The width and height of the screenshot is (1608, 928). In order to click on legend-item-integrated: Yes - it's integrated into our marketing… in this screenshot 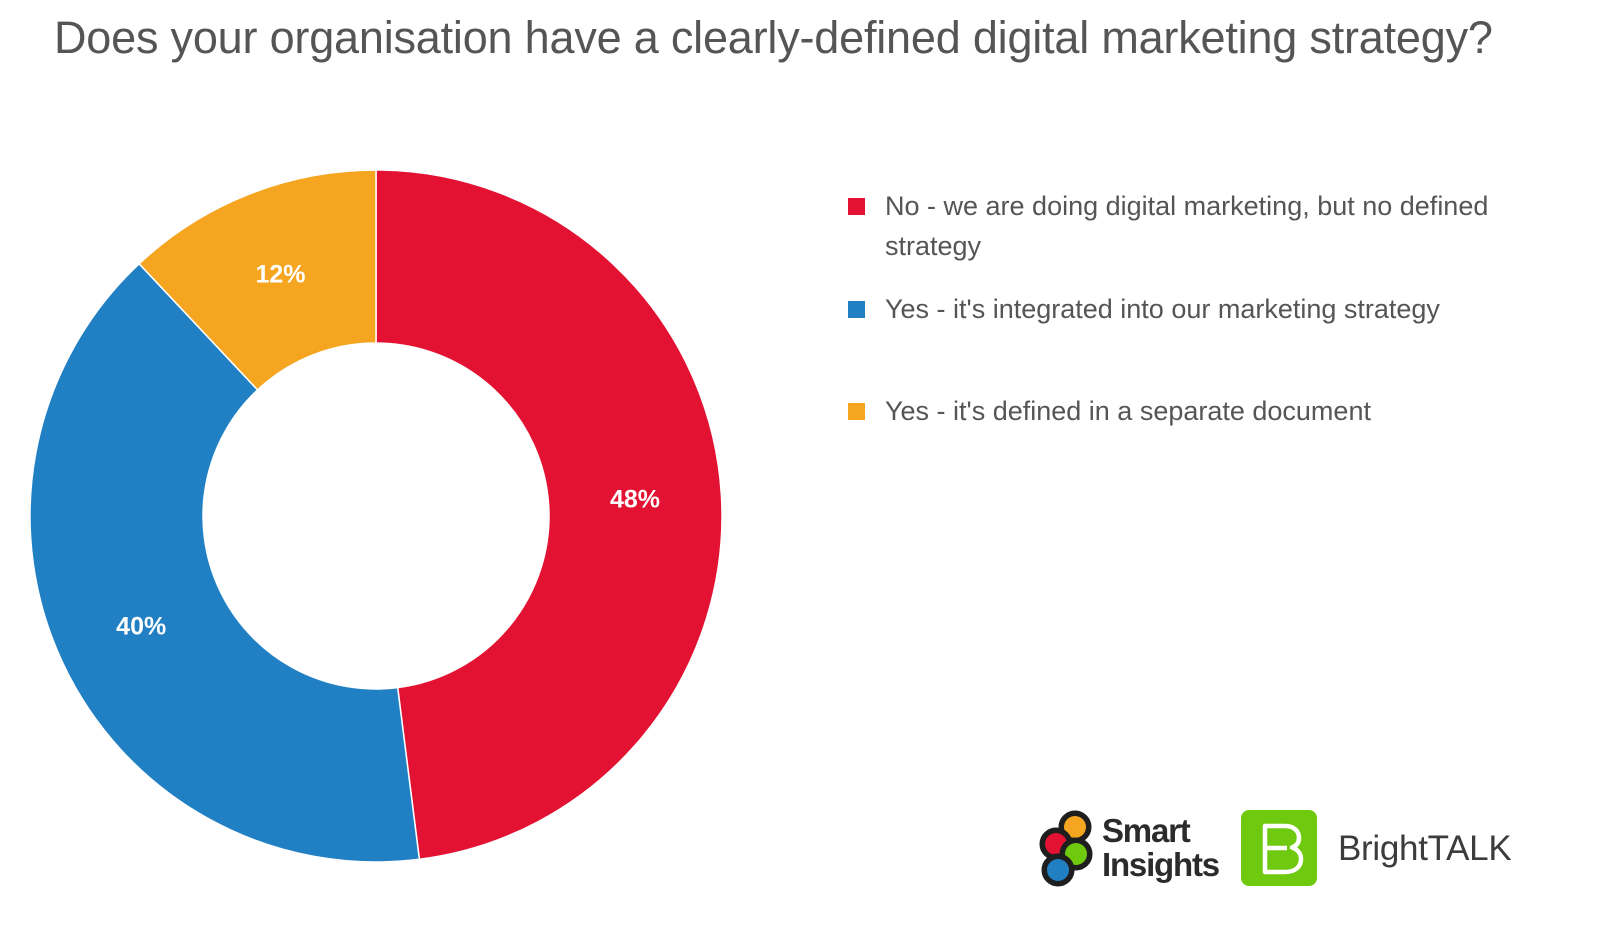, I will do `click(1213, 309)`.